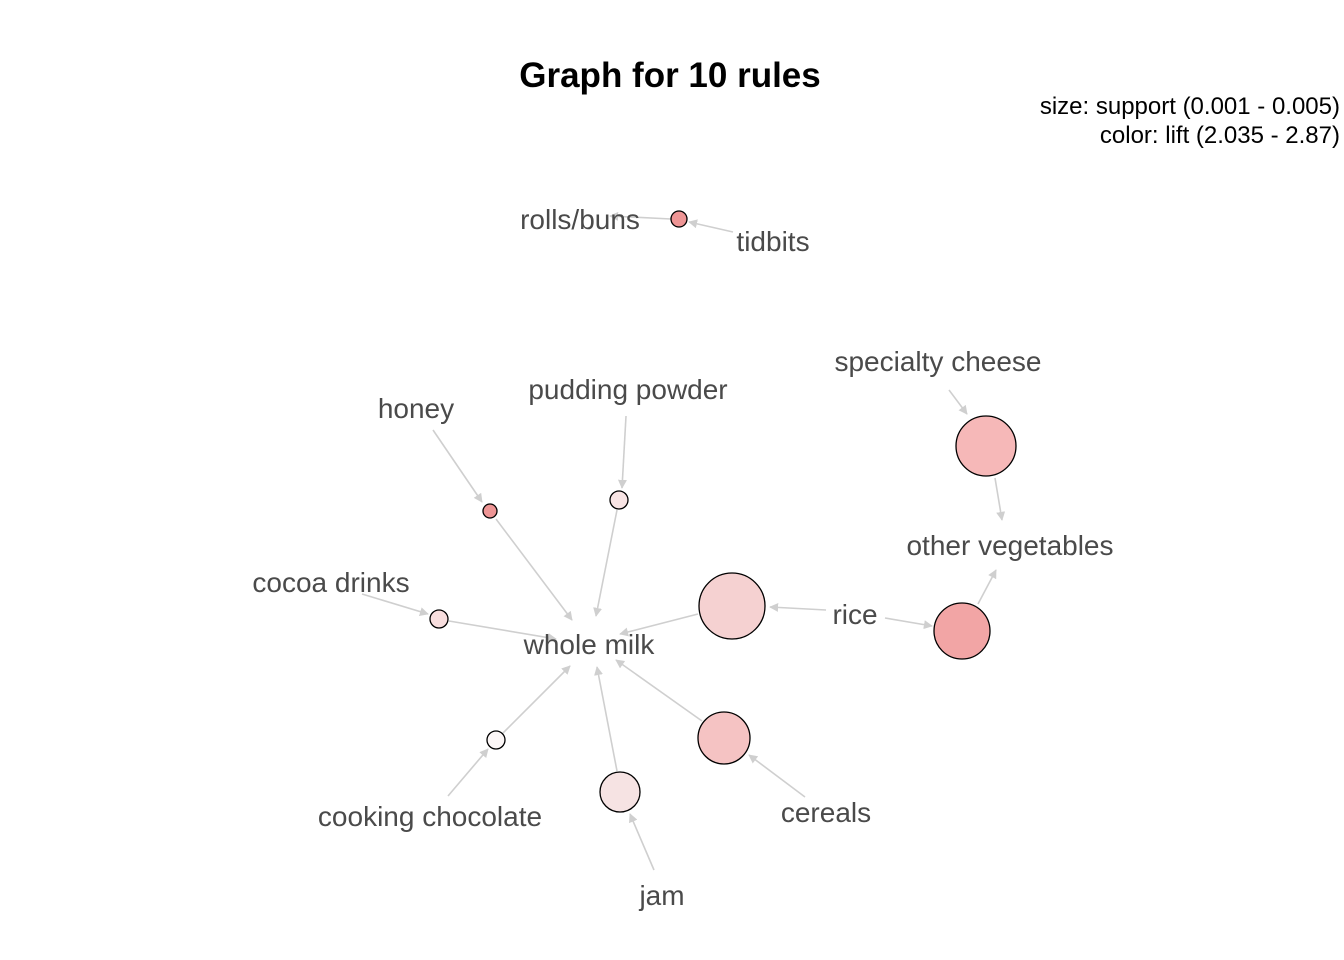 Image resolution: width=1344 pixels, height=960 pixels. Describe the element at coordinates (536, 699) in the screenshot. I see `edge-r8-to-whole-milk` at that location.